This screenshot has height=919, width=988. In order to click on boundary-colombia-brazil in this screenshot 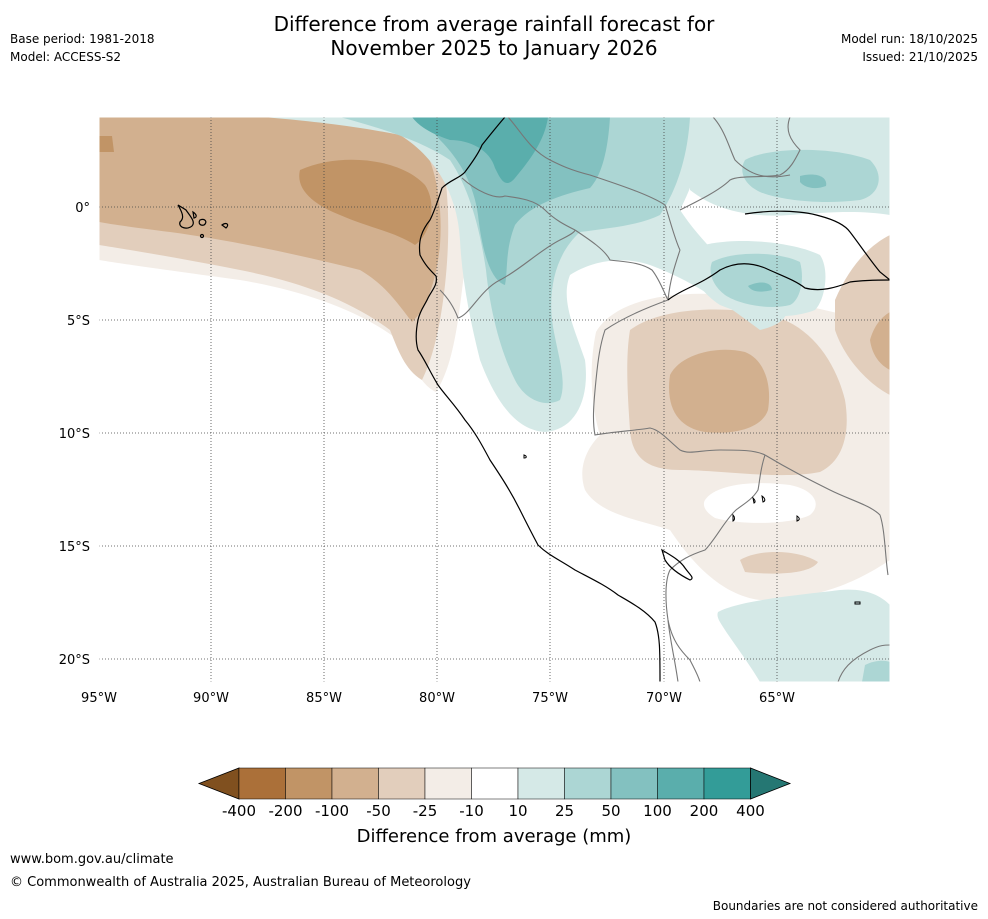, I will do `click(674, 275)`.